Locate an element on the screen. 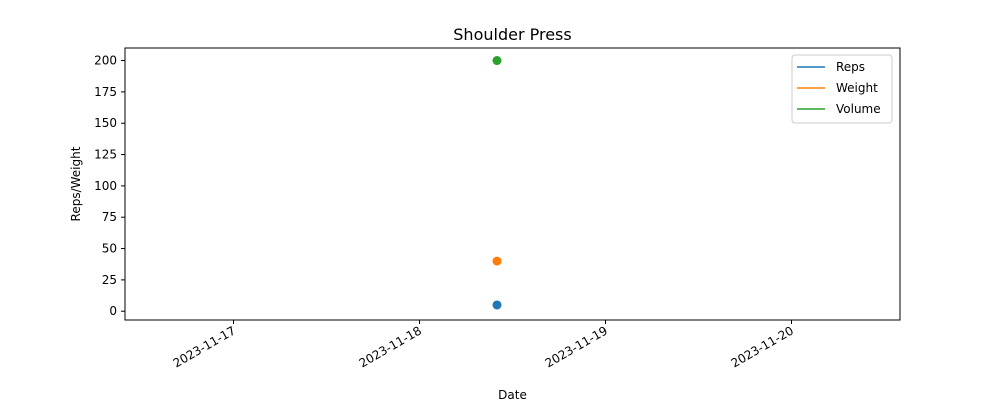  y-tick-label: 25 is located at coordinates (109, 280).